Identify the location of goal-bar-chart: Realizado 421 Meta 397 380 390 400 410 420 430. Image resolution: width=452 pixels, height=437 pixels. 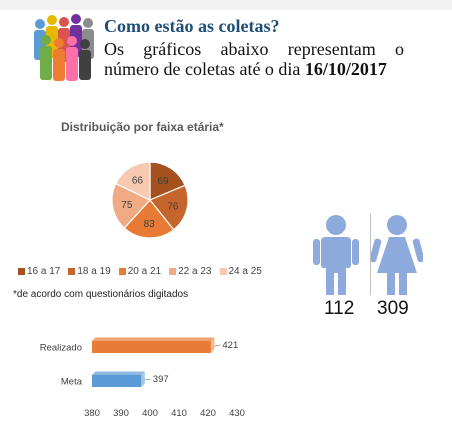
(142, 378).